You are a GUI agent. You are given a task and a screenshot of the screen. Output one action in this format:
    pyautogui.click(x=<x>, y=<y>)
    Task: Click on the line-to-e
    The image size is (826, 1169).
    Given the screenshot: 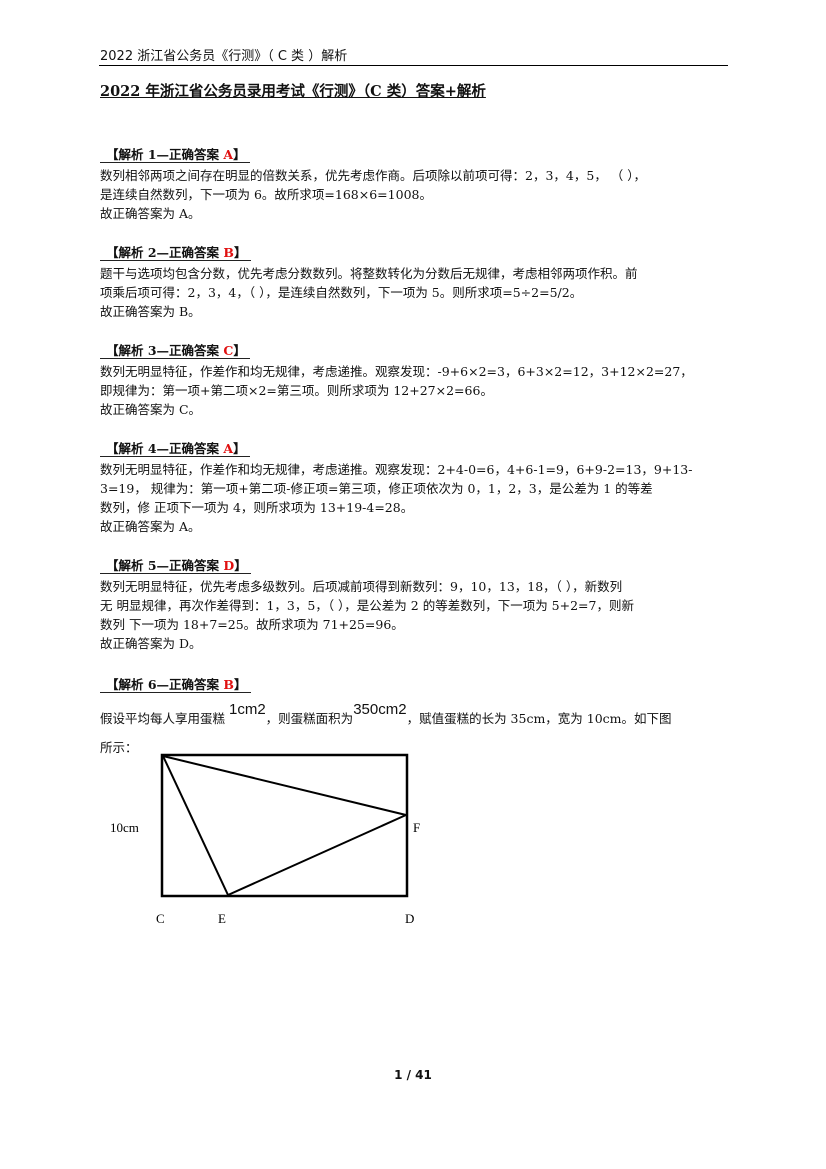 What is the action you would take?
    pyautogui.click(x=195, y=825)
    